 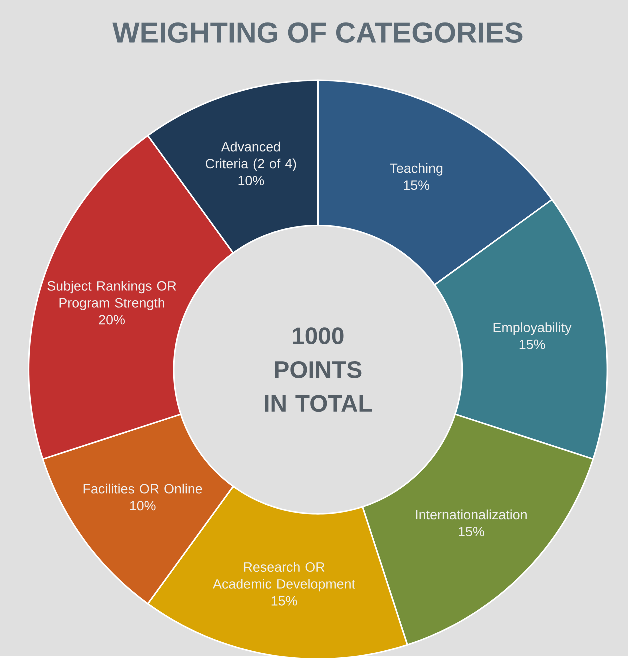 What do you see at coordinates (251, 157) in the screenshot?
I see `slice-label: Advanced Criteria (2 of 4)` at bounding box center [251, 157].